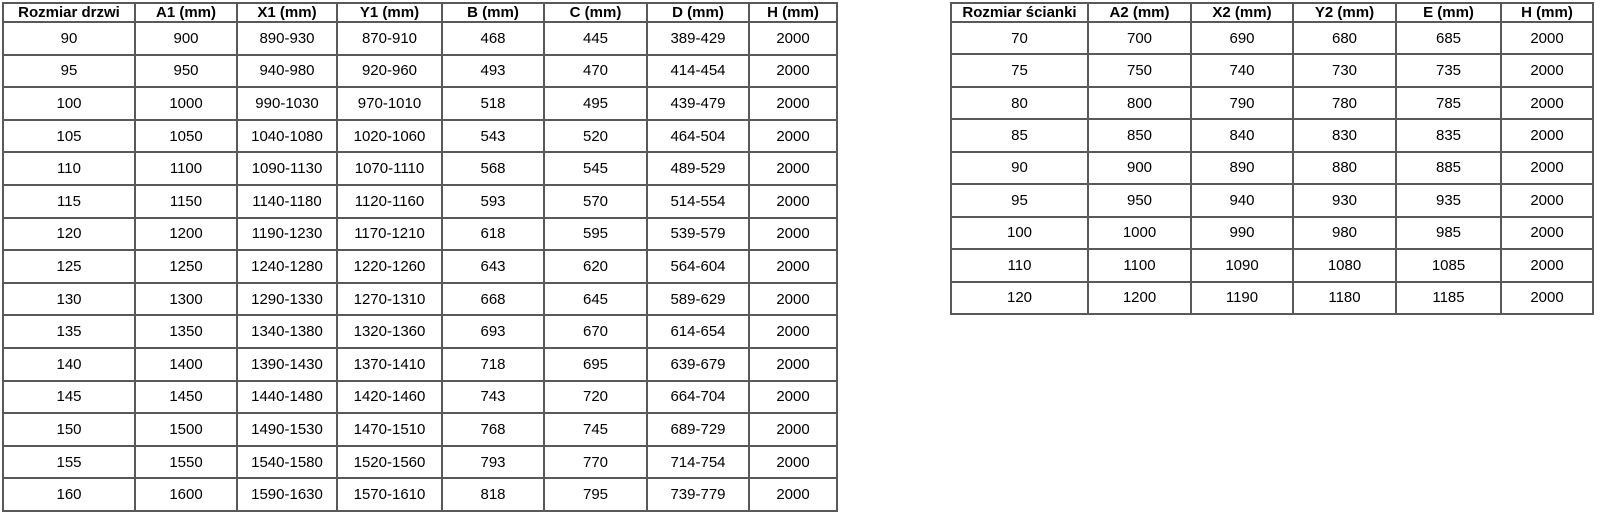  Describe the element at coordinates (698, 71) in the screenshot. I see `table-cell: 414-454` at that location.